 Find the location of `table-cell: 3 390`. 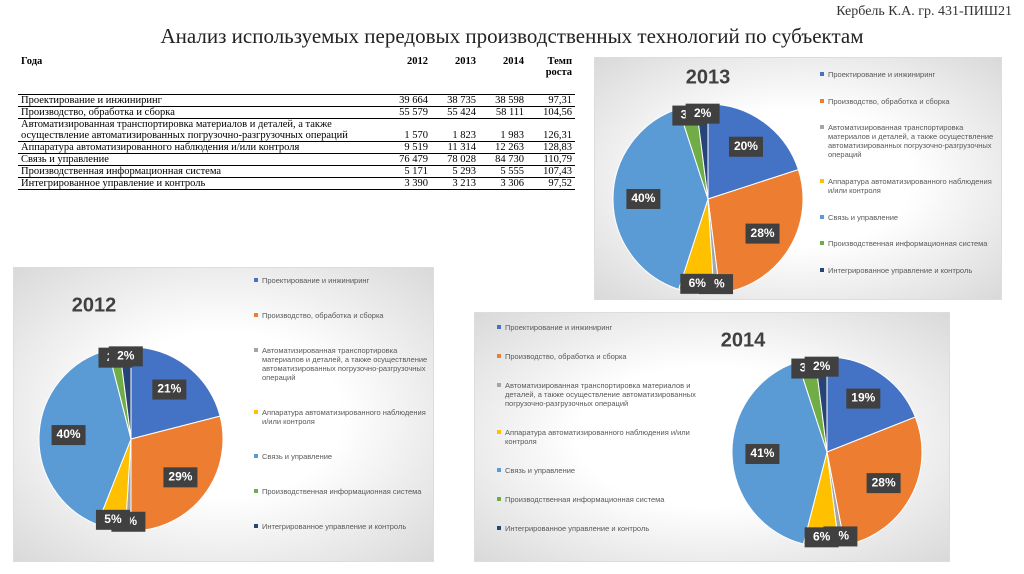

table-cell: 3 390 is located at coordinates (407, 183).